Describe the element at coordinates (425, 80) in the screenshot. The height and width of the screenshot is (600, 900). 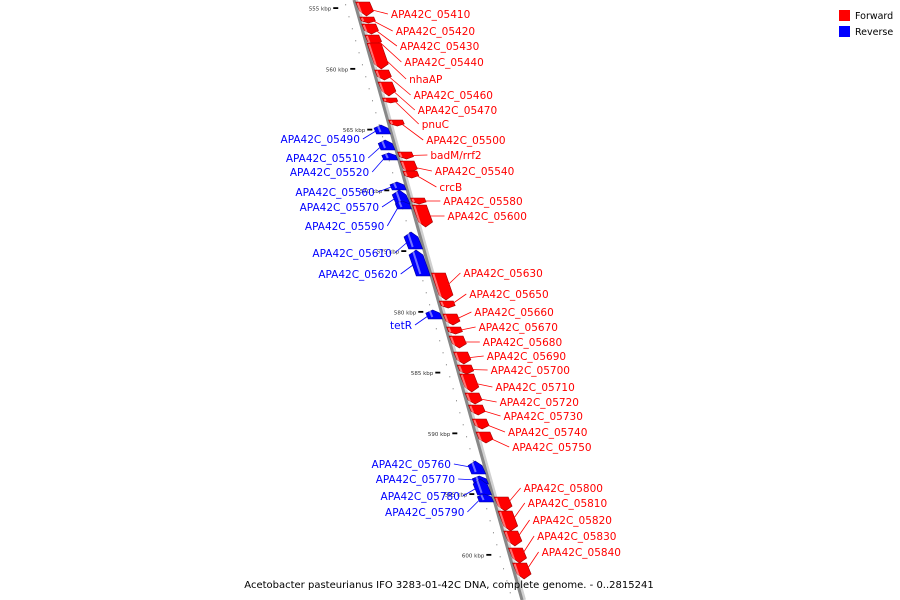
I see `gene-label: nhaAP` at that location.